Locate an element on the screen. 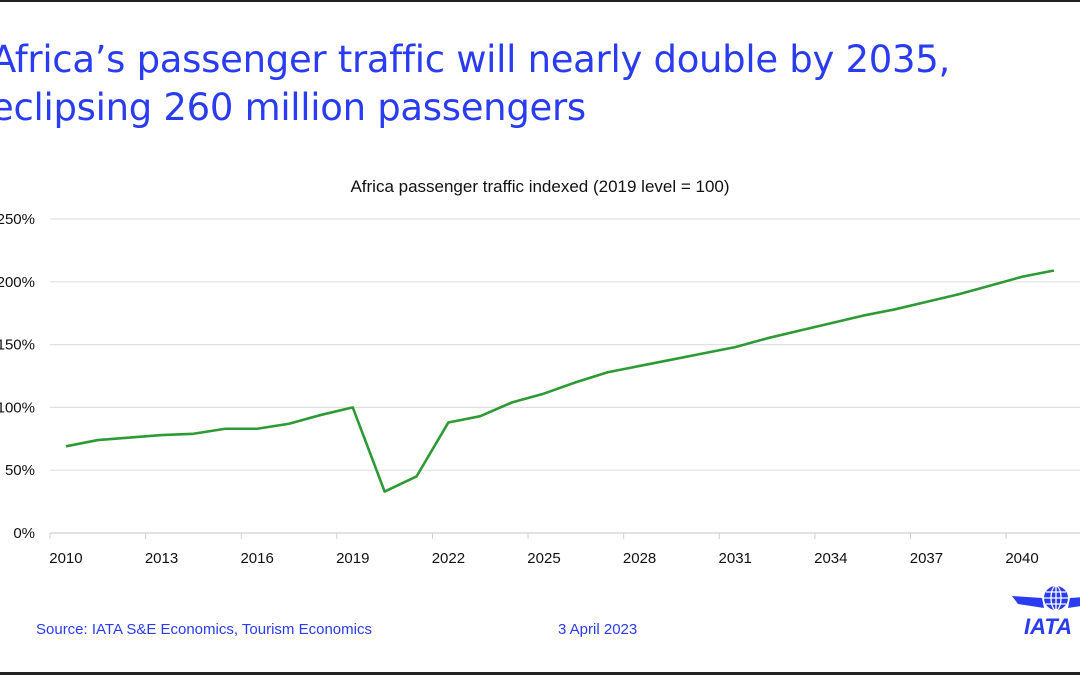  x-tick-label: 2025 is located at coordinates (543, 558).